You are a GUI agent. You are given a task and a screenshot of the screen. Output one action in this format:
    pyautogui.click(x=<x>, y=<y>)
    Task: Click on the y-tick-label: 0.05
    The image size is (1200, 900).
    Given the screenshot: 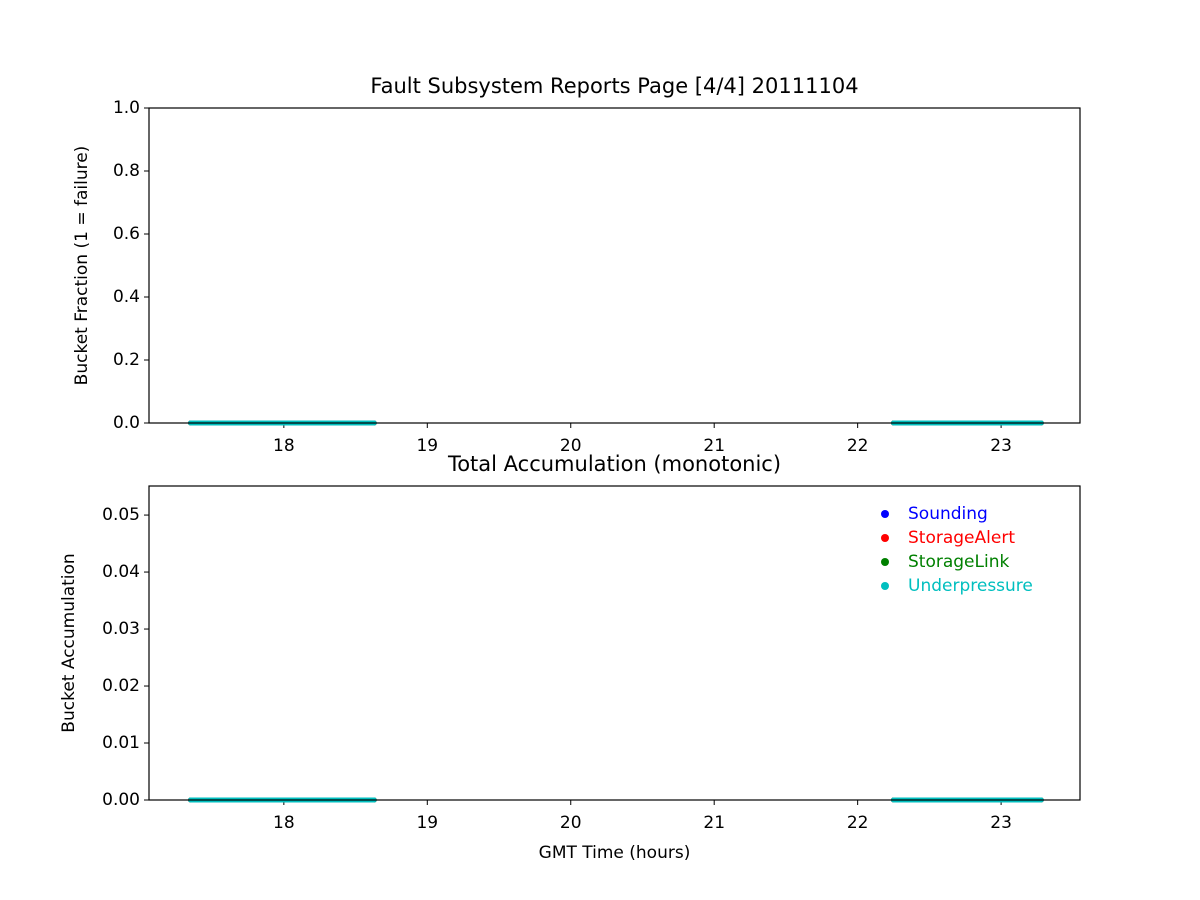 What is the action you would take?
    pyautogui.click(x=121, y=515)
    